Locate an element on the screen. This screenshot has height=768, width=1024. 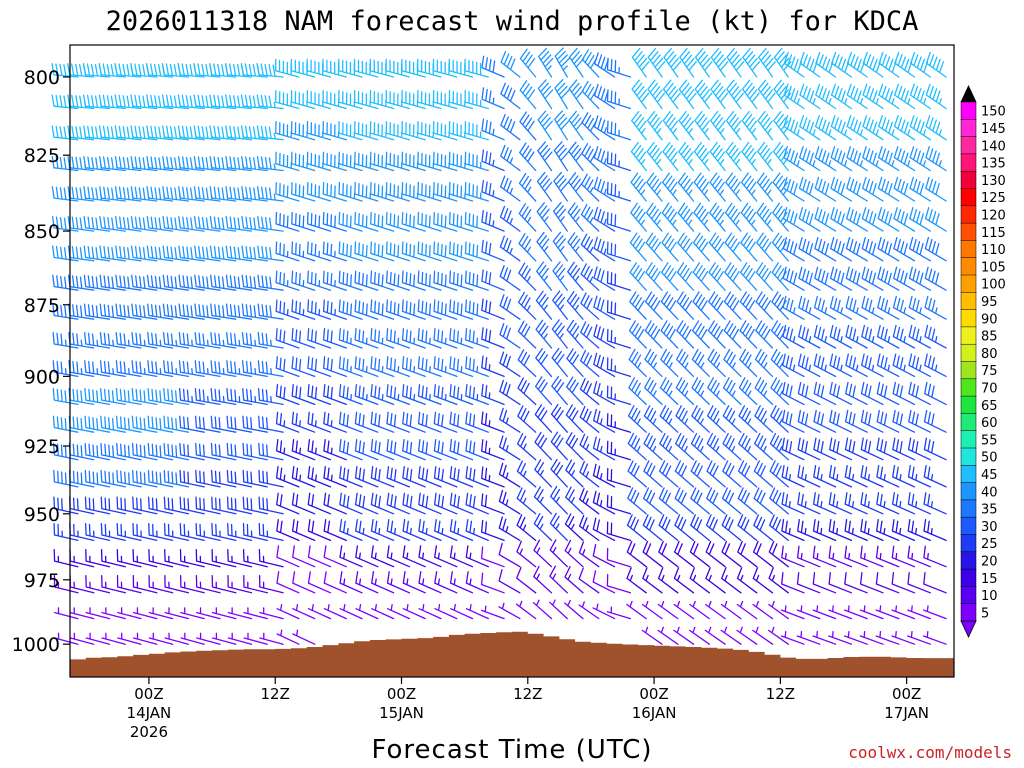
y-tick-label: 825 is located at coordinates (42, 156).